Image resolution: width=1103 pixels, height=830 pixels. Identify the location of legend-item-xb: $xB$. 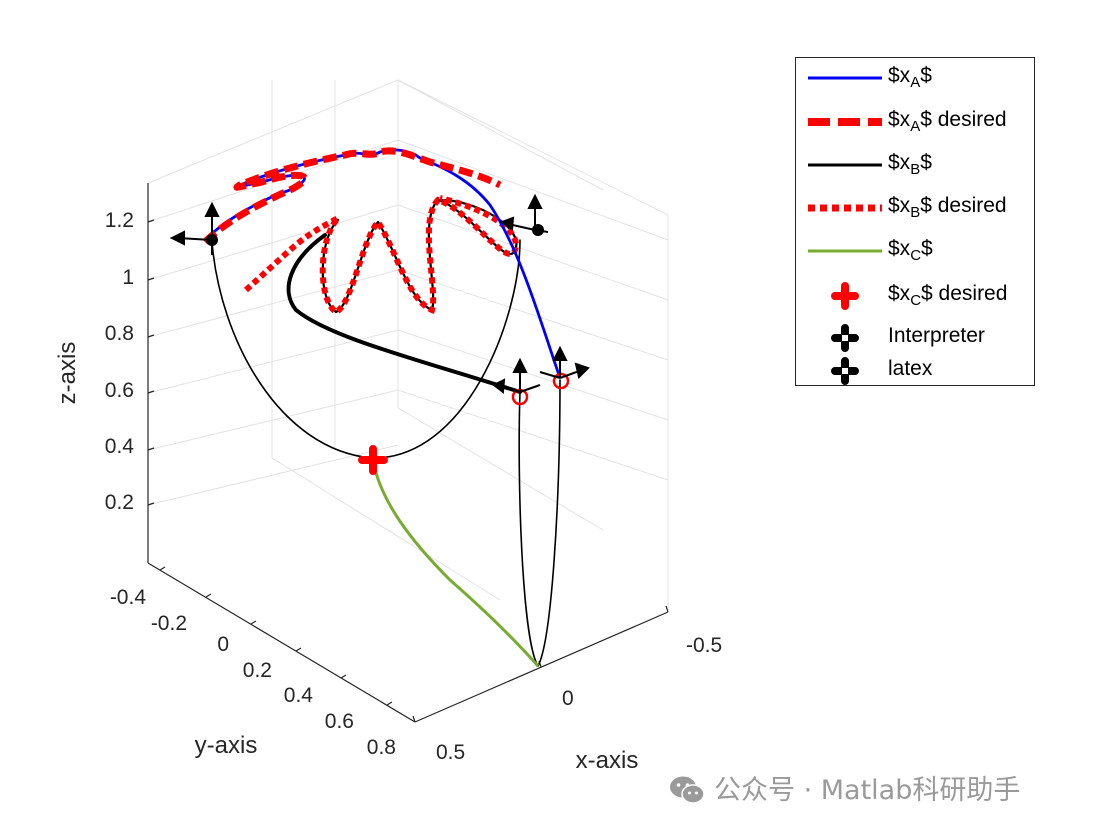
(915, 165).